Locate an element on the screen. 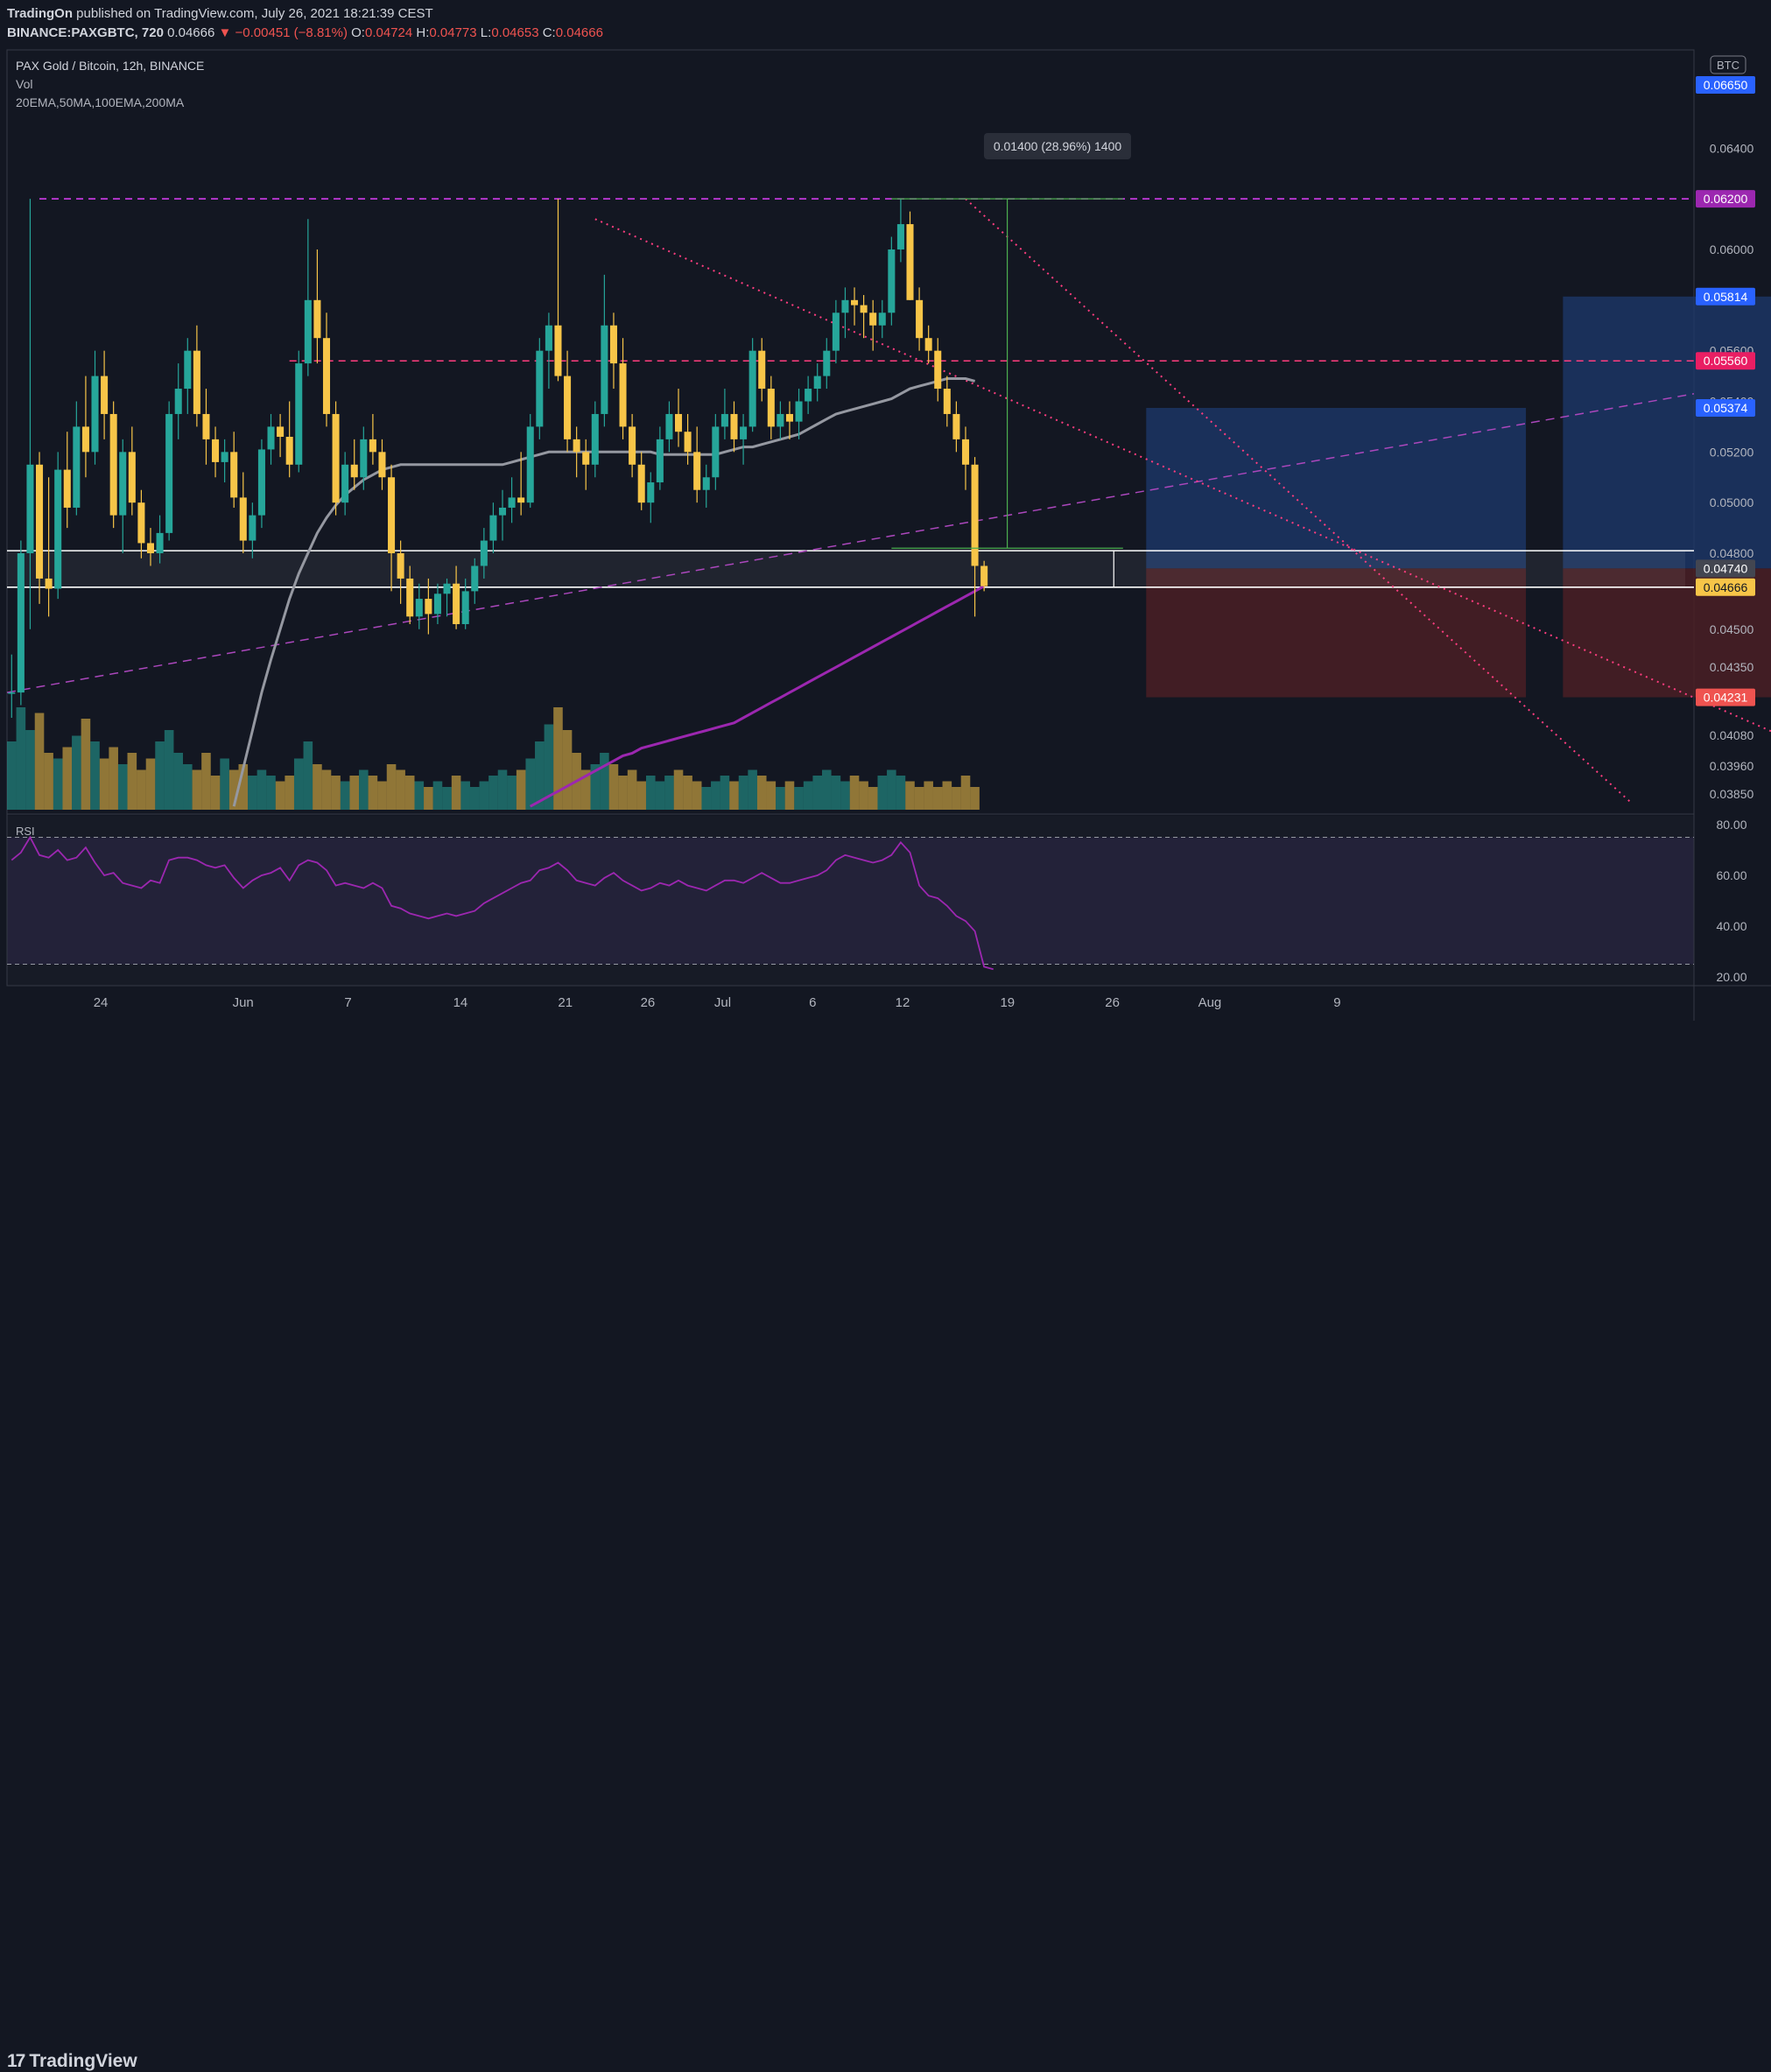  rsi-pane is located at coordinates (850, 901).